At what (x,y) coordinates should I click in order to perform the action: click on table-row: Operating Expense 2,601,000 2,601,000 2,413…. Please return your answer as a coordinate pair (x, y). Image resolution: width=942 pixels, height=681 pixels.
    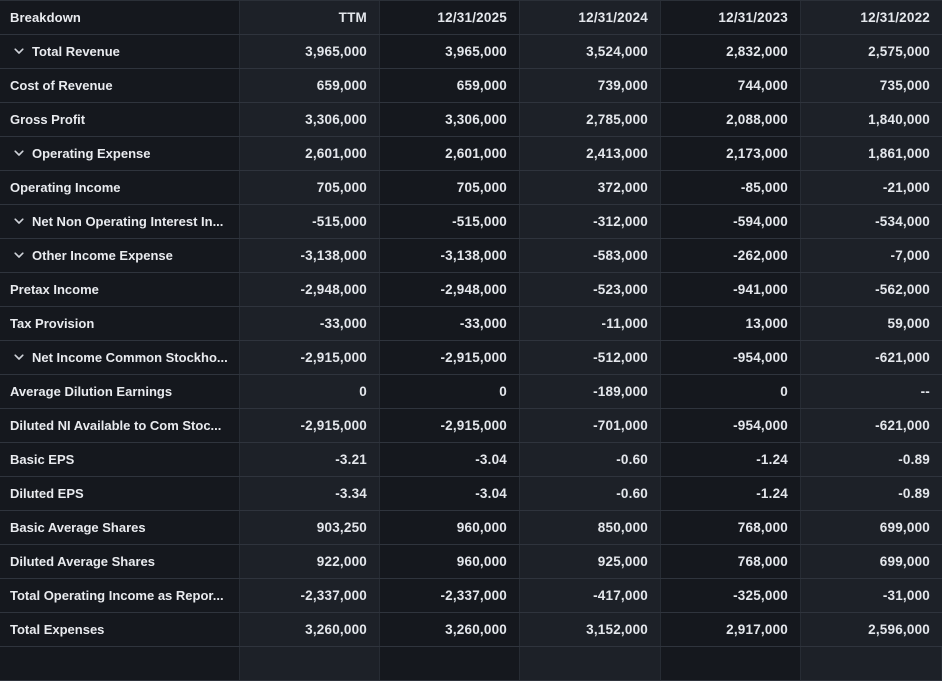
    Looking at the image, I should click on (471, 154).